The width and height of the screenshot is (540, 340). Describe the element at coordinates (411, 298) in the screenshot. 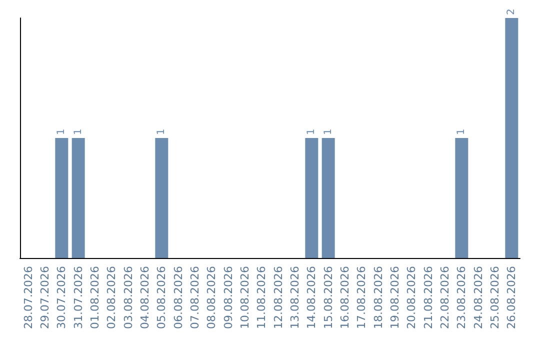

I see `x-tick-label: 20.08.2026` at that location.